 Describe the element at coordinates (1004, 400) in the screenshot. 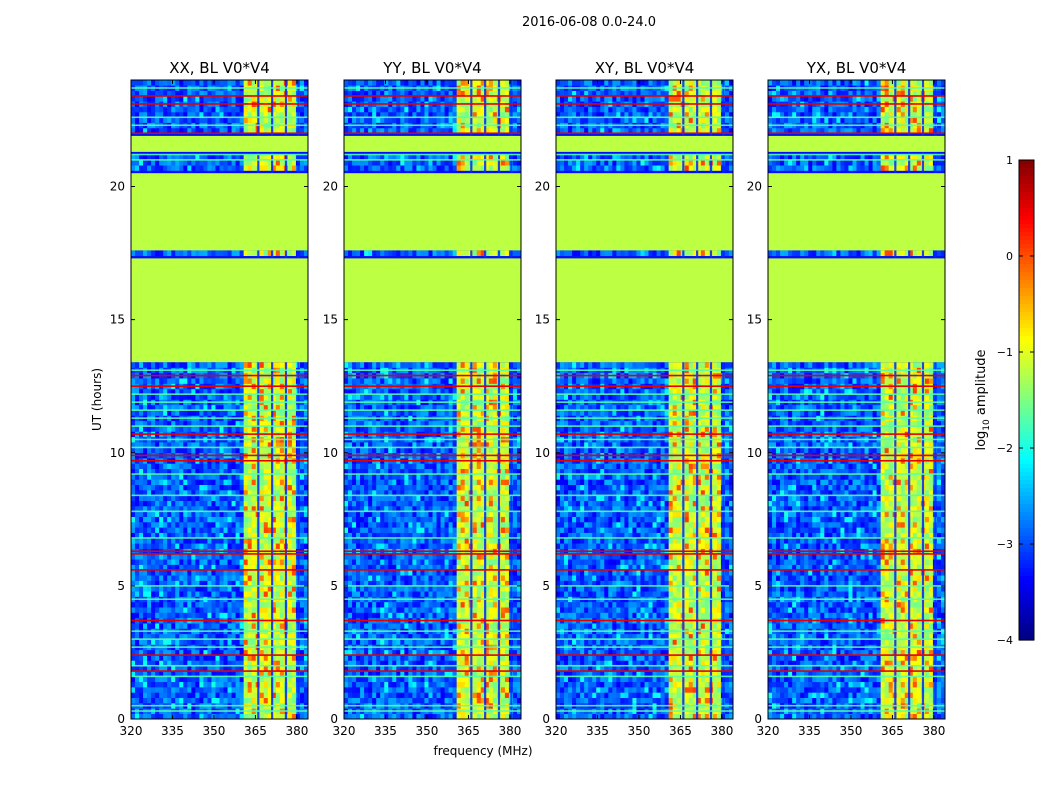

I see `colorbar: 10−1−2−3−4 log10 amplitude` at that location.